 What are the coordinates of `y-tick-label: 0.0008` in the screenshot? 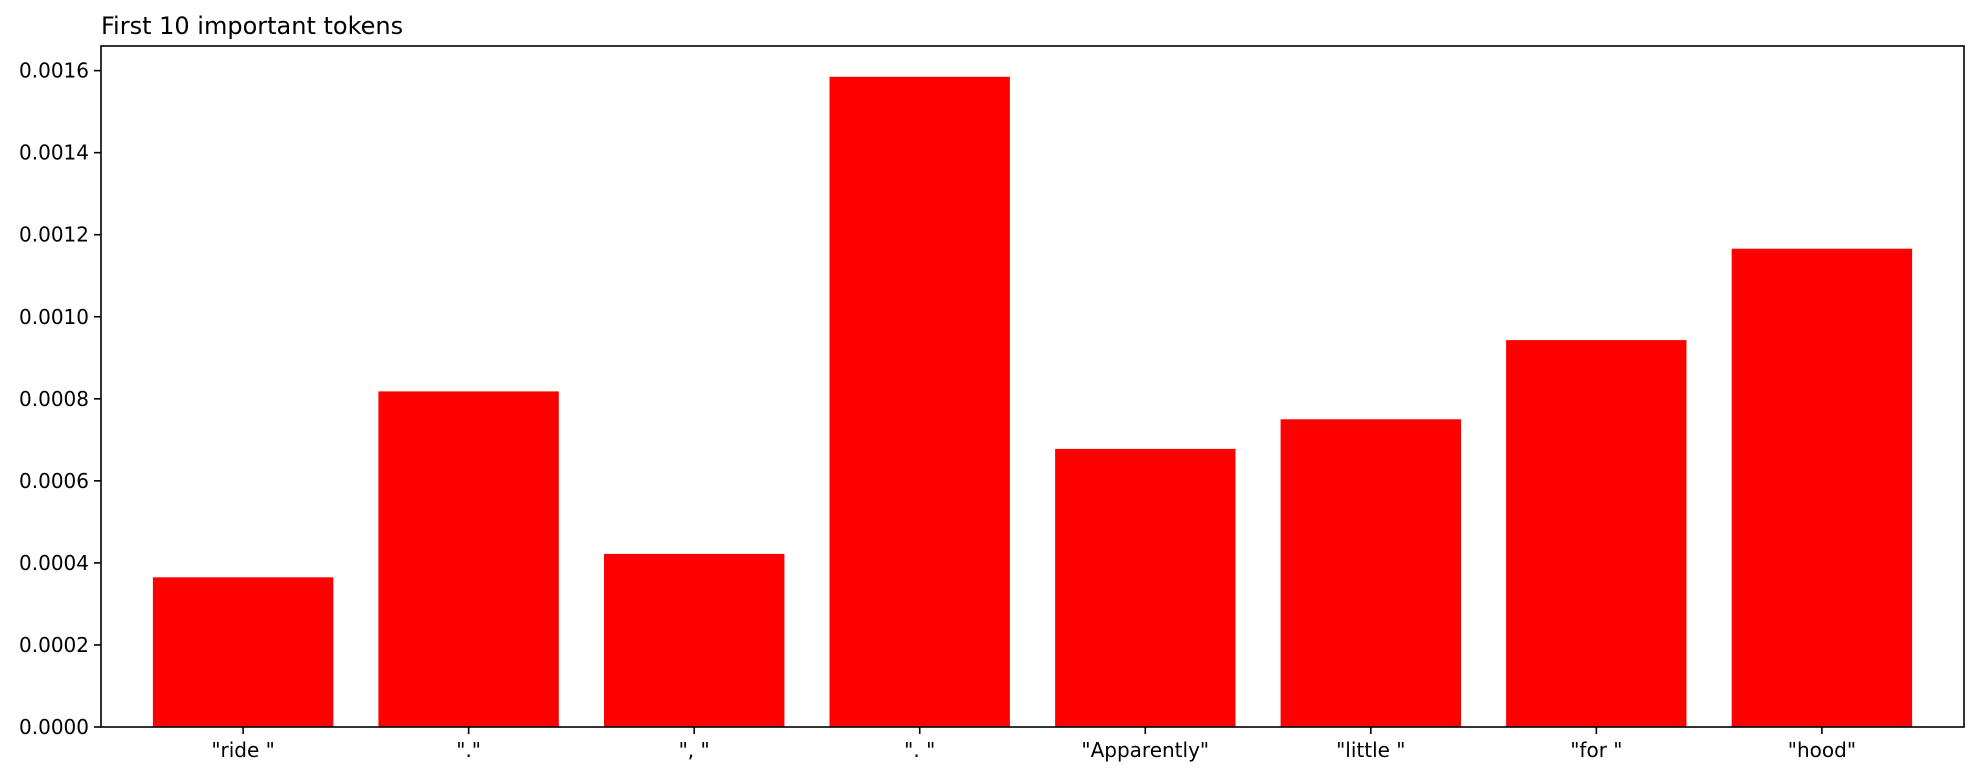 It's located at (54, 399).